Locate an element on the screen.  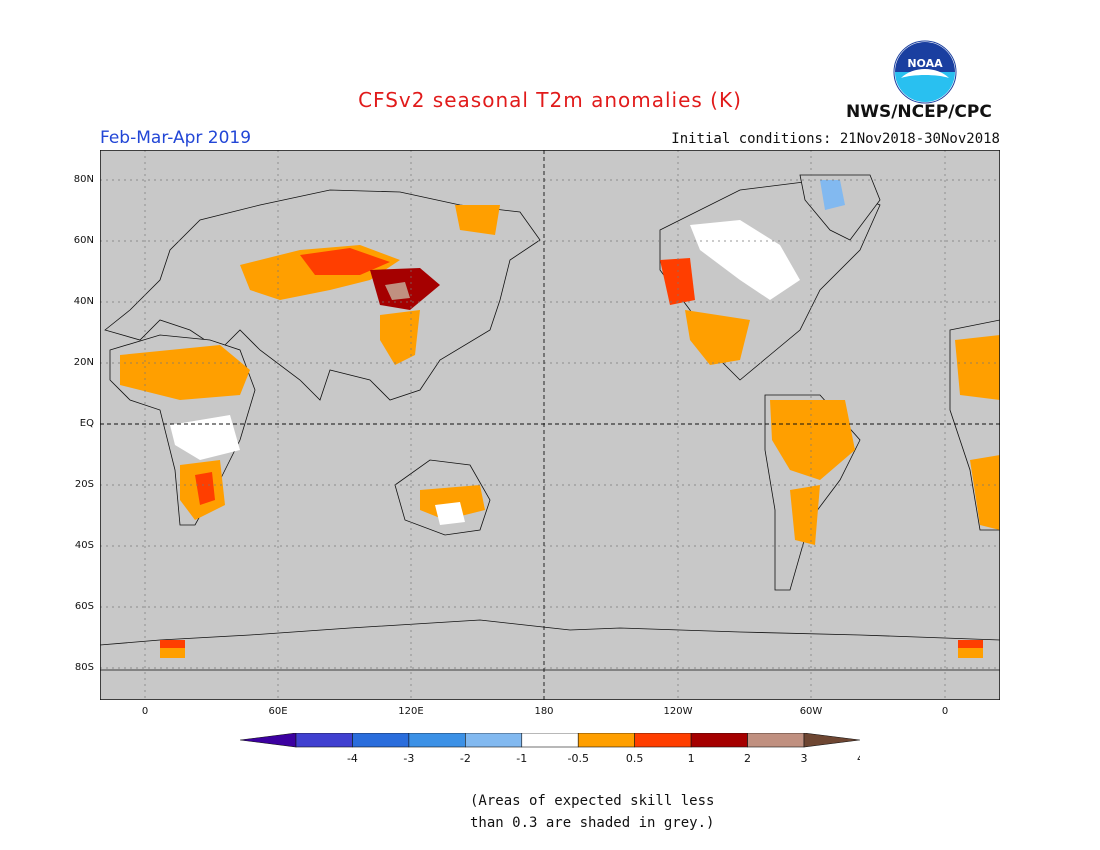
anomaly-near-normal-canada is located at coordinates (745, 260).